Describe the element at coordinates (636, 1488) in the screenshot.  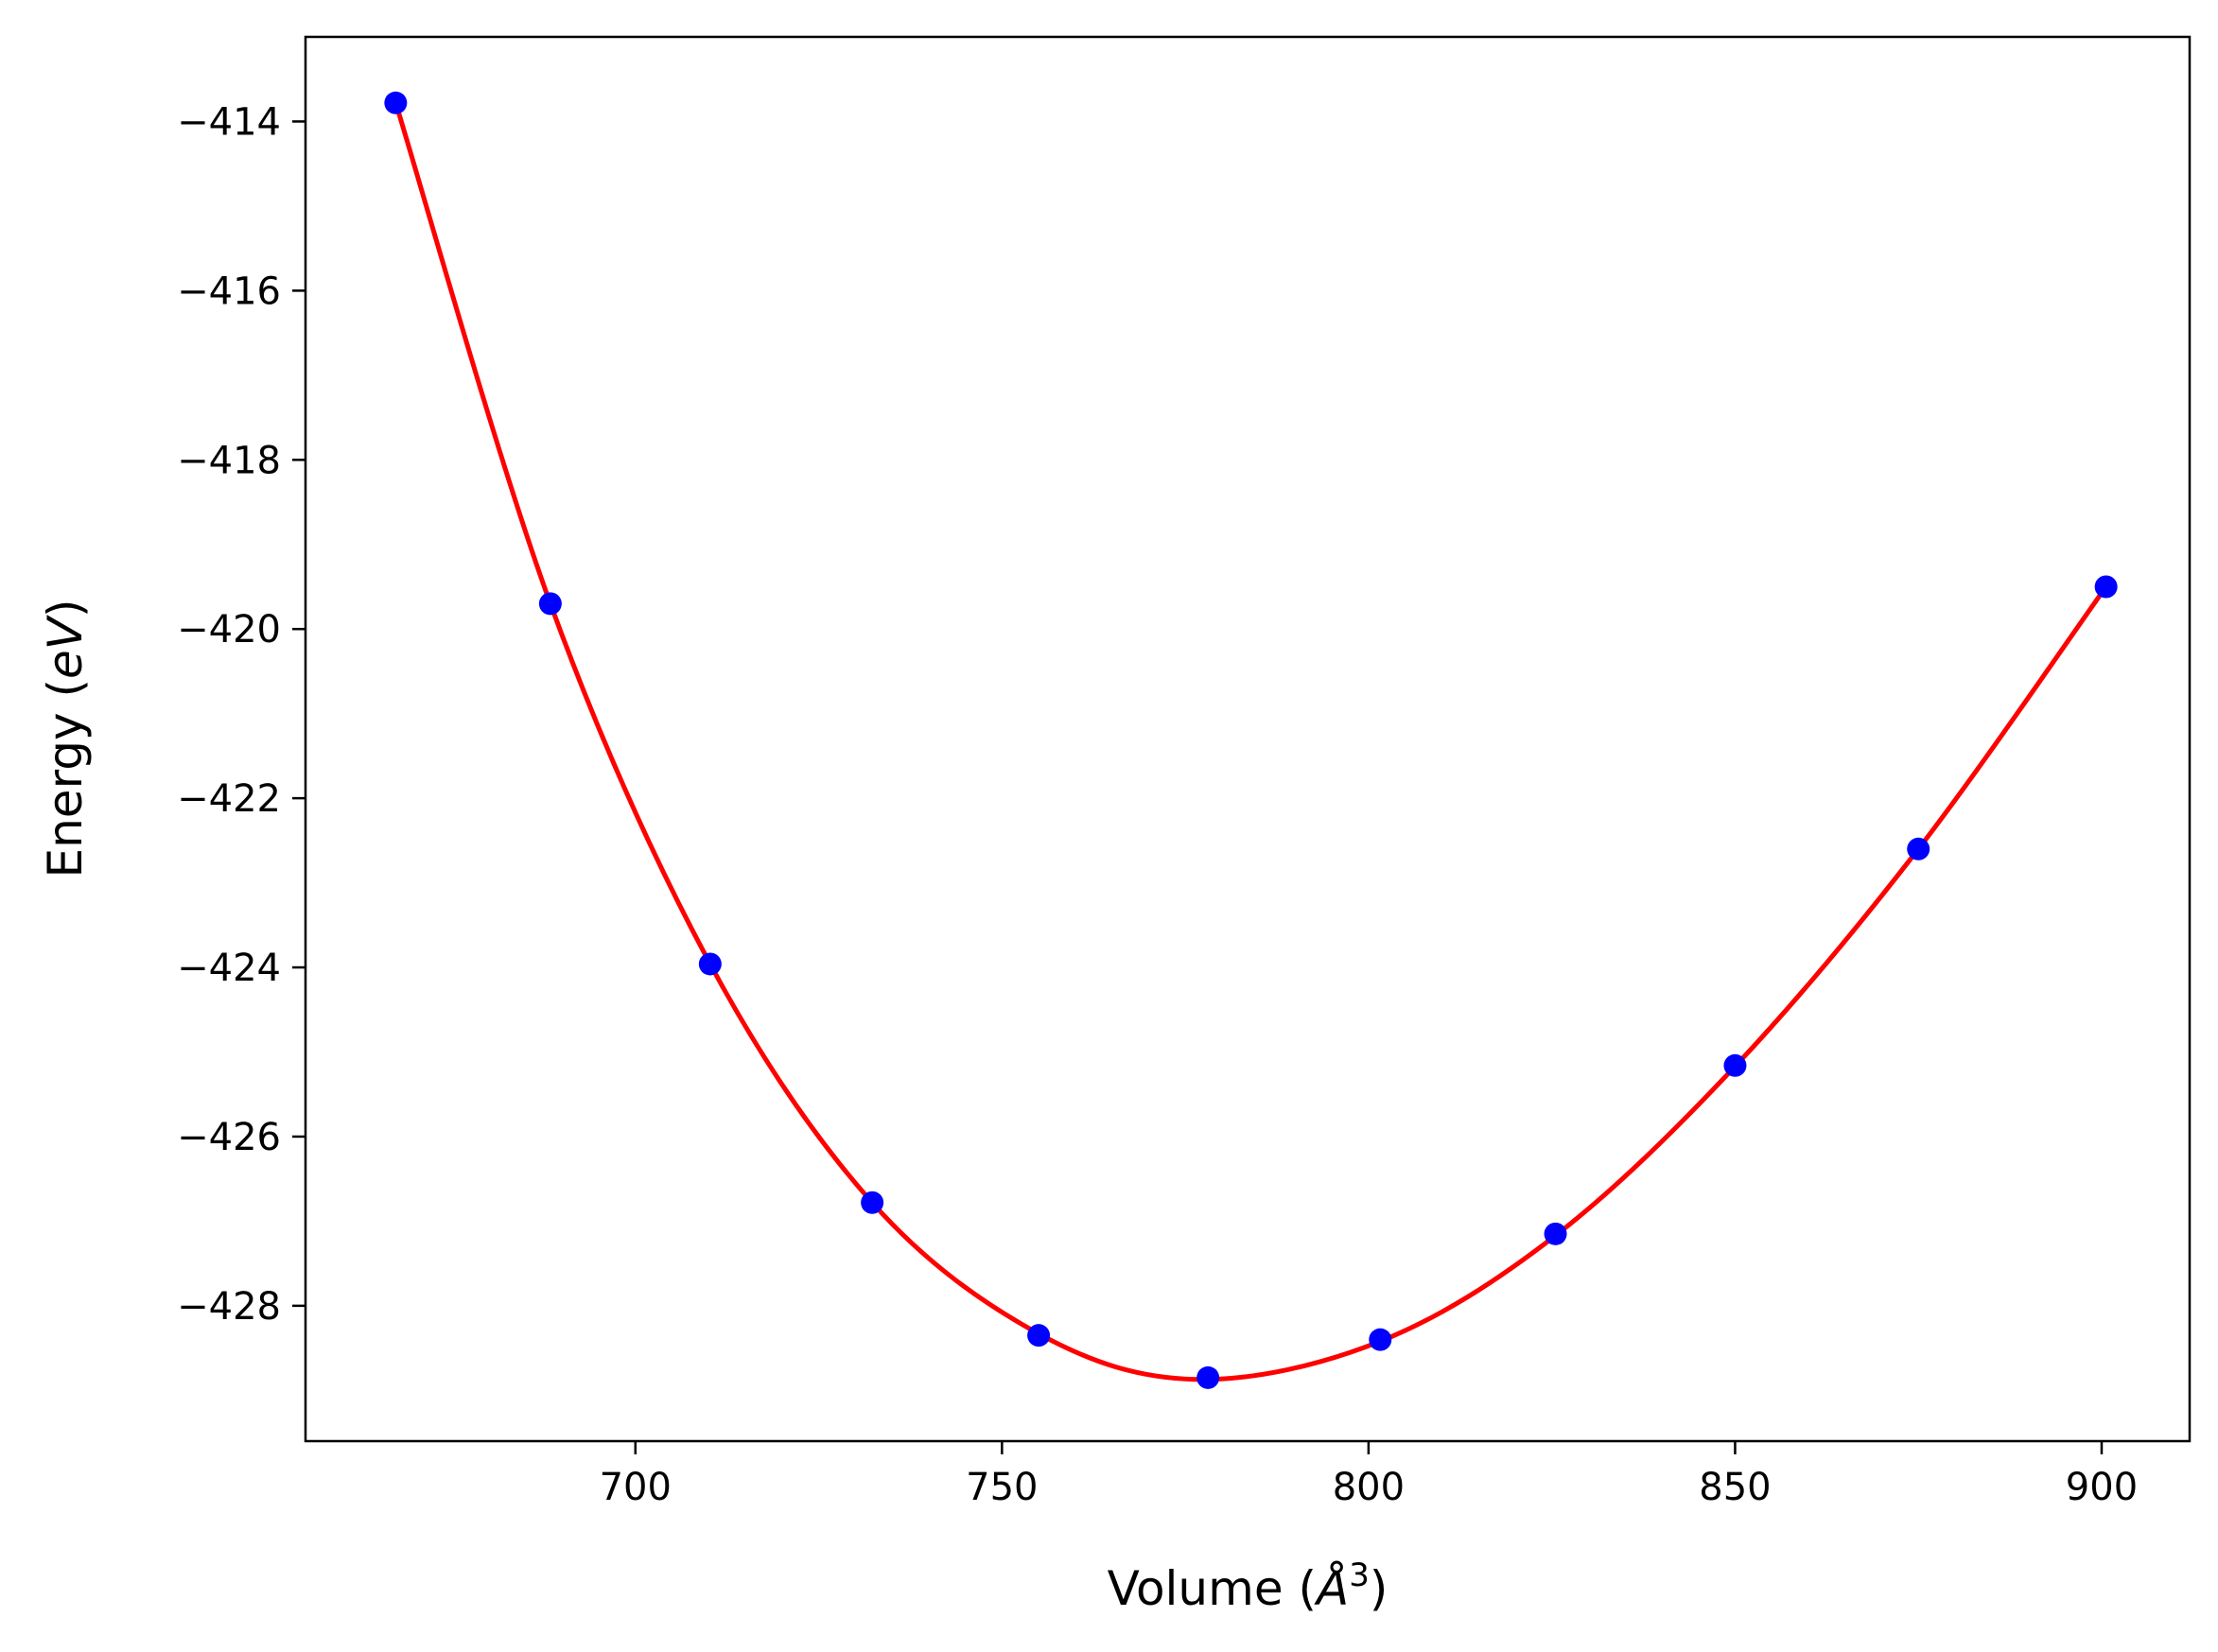
I see `x-tick-label: 700` at that location.